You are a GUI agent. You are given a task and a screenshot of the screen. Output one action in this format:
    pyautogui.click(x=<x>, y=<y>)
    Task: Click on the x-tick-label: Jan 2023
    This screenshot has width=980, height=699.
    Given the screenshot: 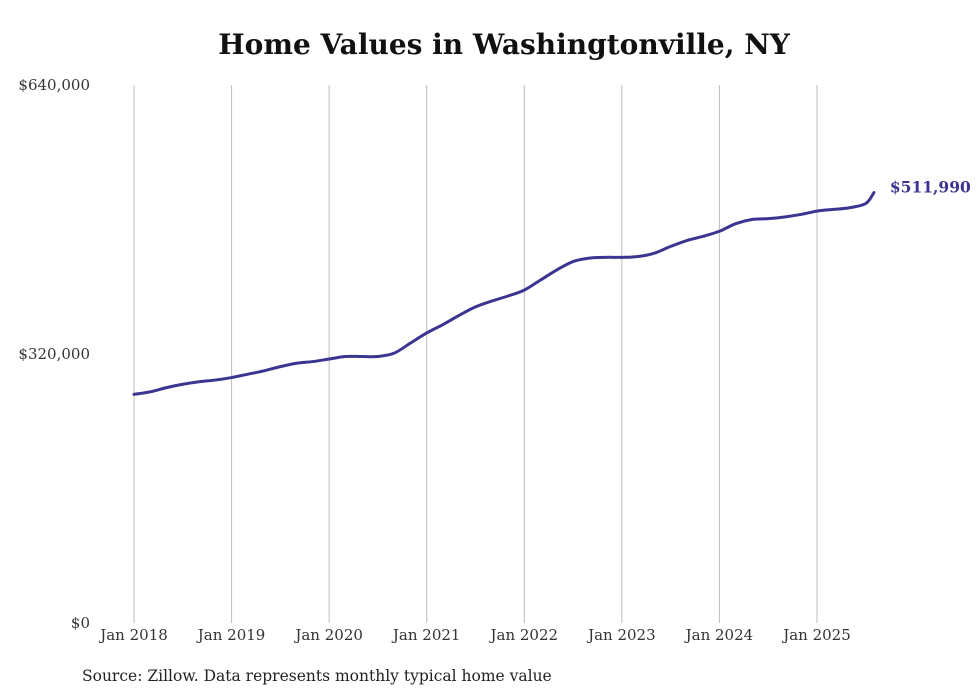 What is the action you would take?
    pyautogui.click(x=621, y=635)
    